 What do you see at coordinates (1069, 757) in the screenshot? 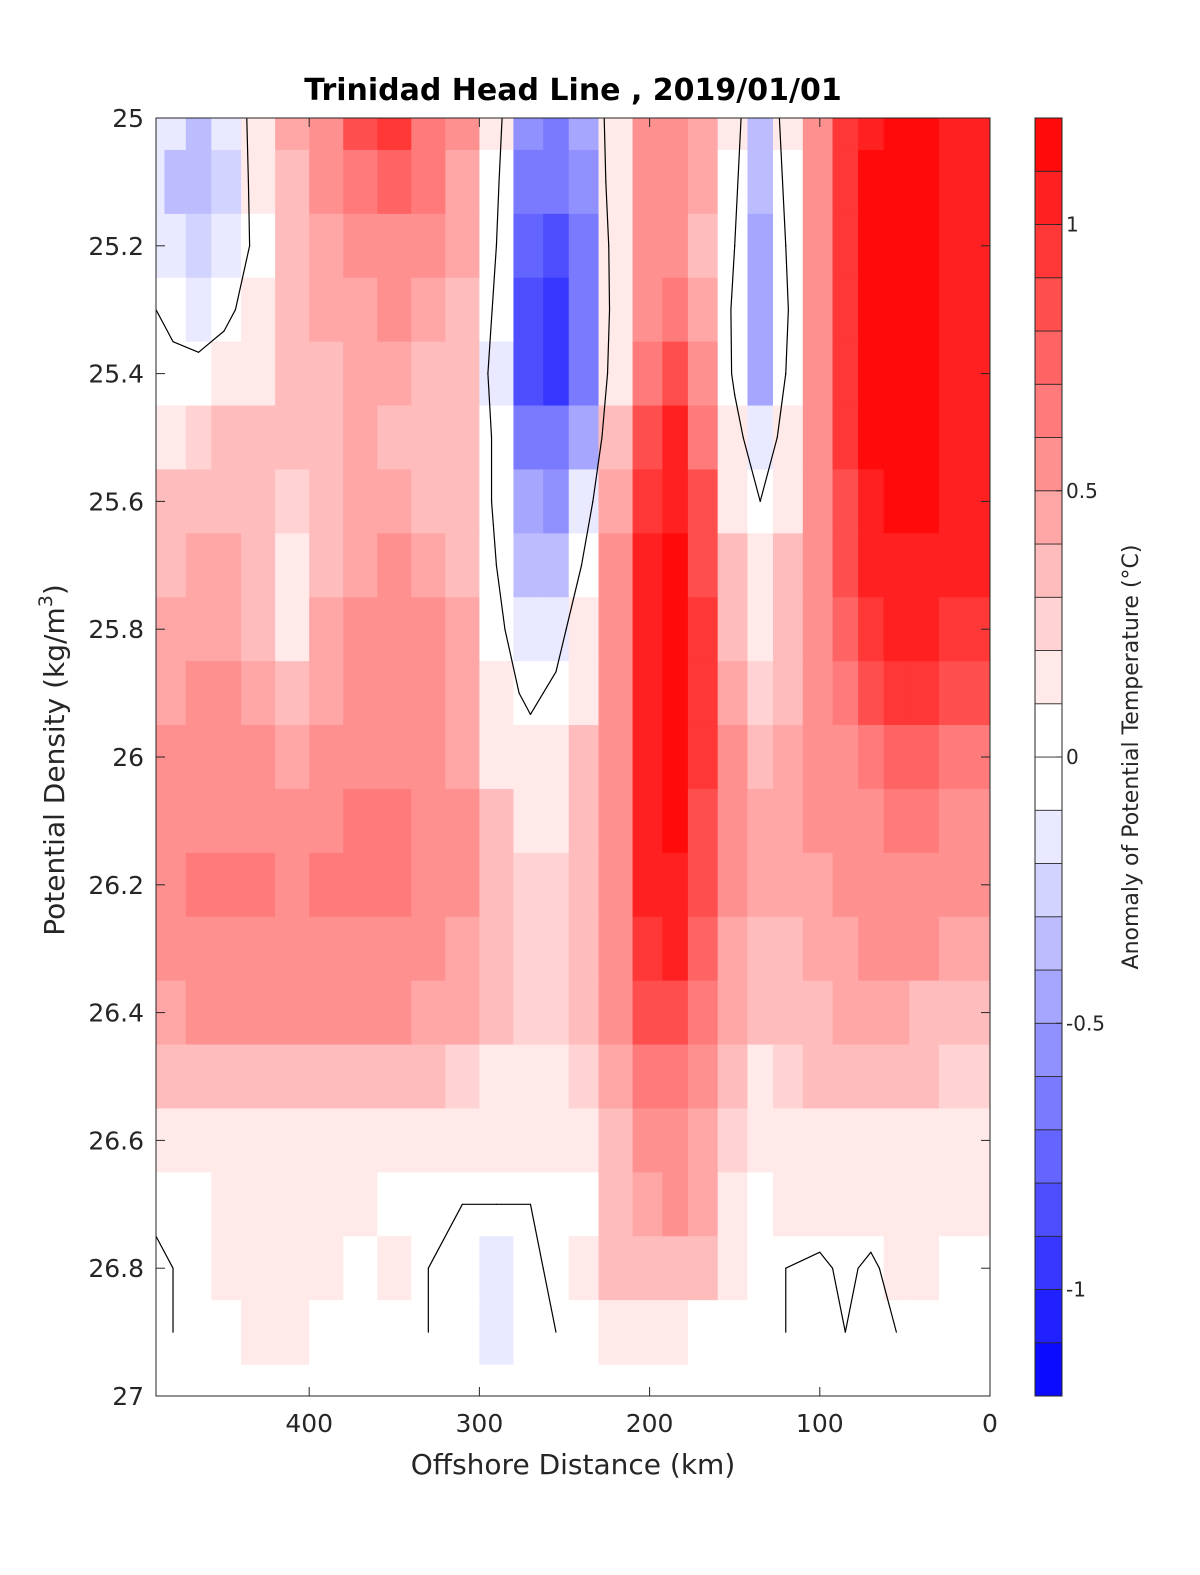
I see `colorbar: 1 0.5 0 -0.5 -1` at bounding box center [1069, 757].